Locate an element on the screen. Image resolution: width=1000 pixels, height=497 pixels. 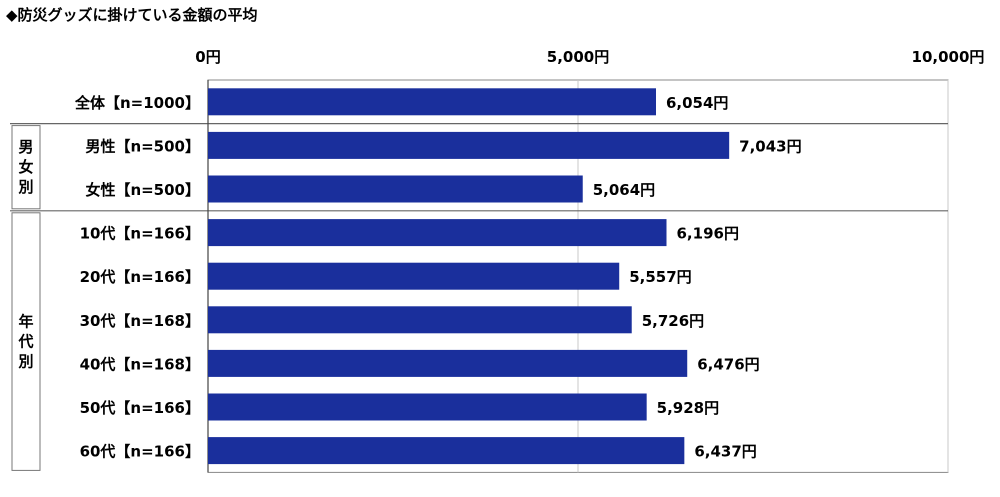
category-label: 20代【n=166】 is located at coordinates (140, 277).